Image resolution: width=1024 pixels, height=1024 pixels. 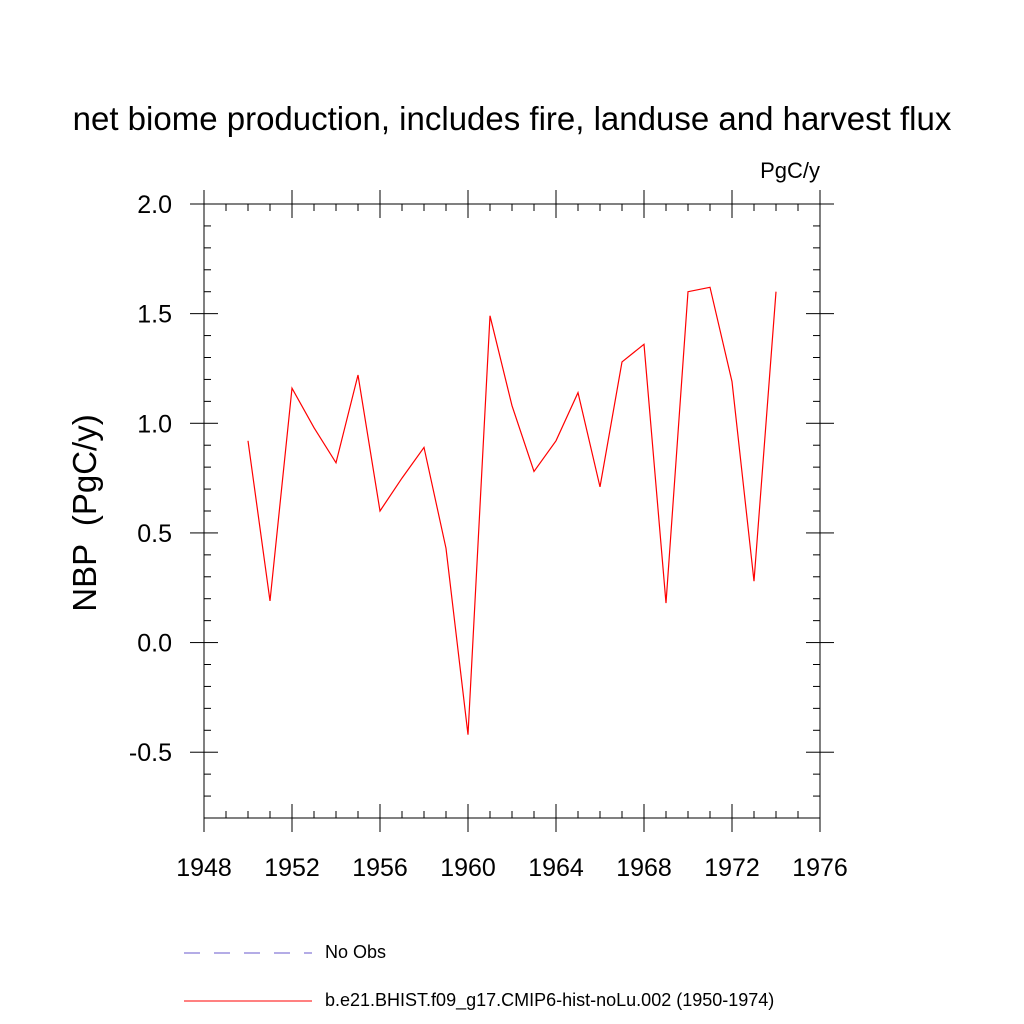 What do you see at coordinates (154, 205) in the screenshot?
I see `y-tick-label: 2.0` at bounding box center [154, 205].